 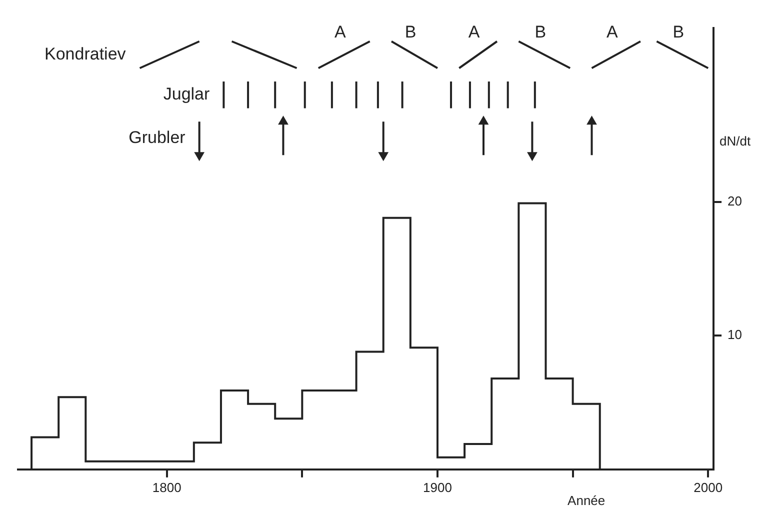 What do you see at coordinates (186, 94) in the screenshot?
I see `series-label: Juglar` at bounding box center [186, 94].